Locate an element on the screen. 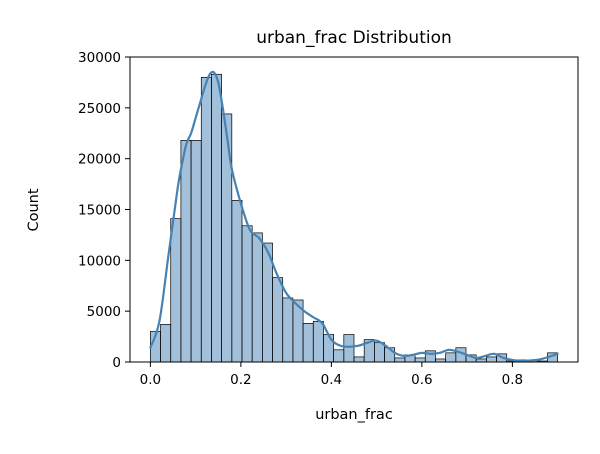 This screenshot has height=454, width=600. x-tick-label: 0.6 is located at coordinates (421, 380).